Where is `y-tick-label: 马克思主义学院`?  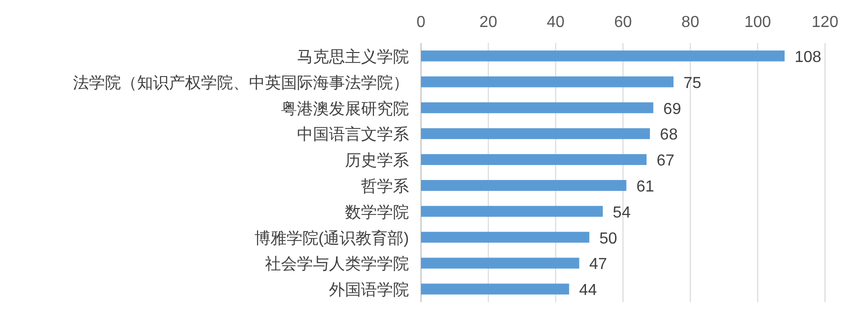 y-tick-label: 马克思主义学院 is located at coordinates (353, 57).